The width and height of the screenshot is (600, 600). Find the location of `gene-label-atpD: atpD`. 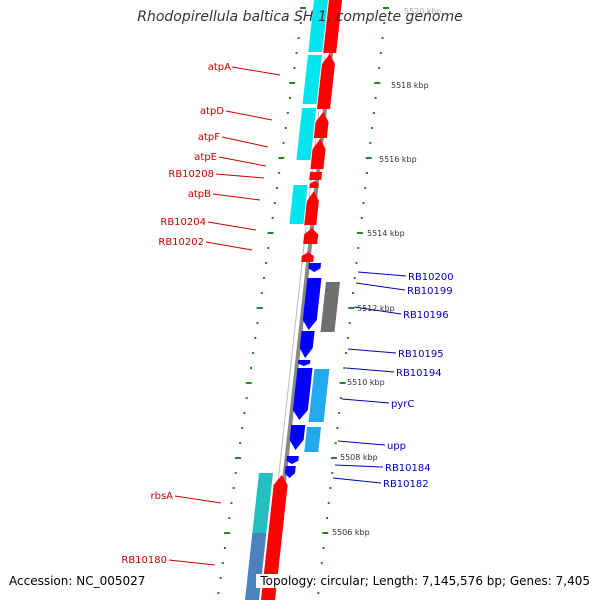

gene-label-atpD: atpD is located at coordinates (212, 111).